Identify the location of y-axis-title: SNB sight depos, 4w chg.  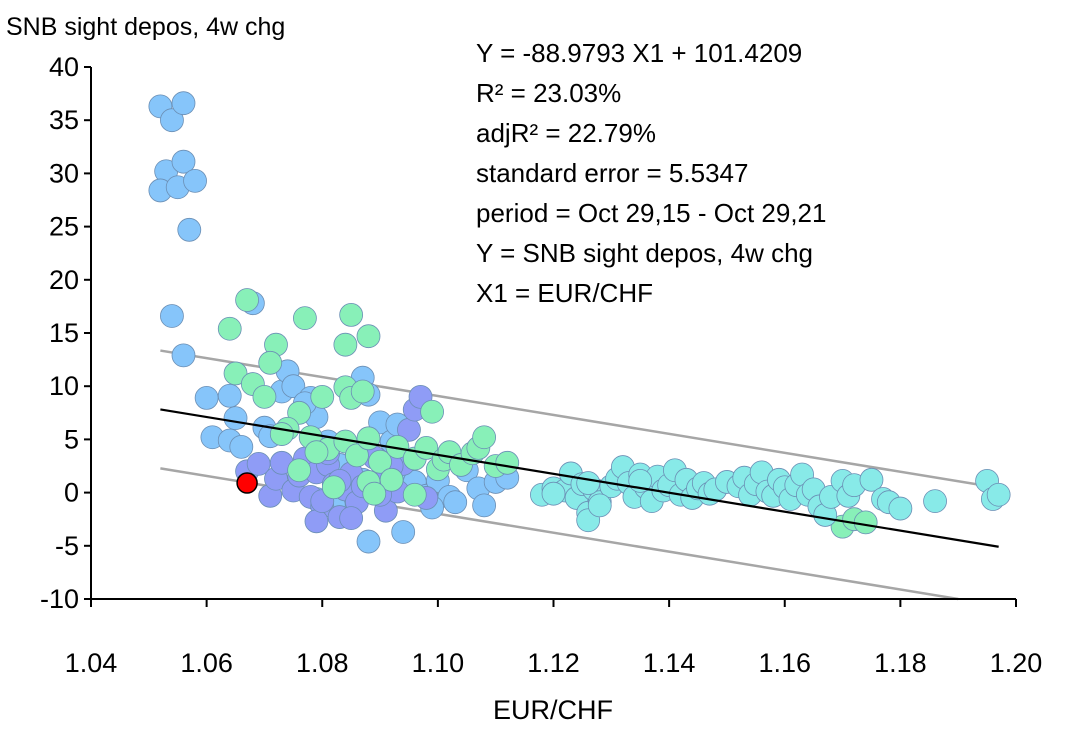
(145, 27).